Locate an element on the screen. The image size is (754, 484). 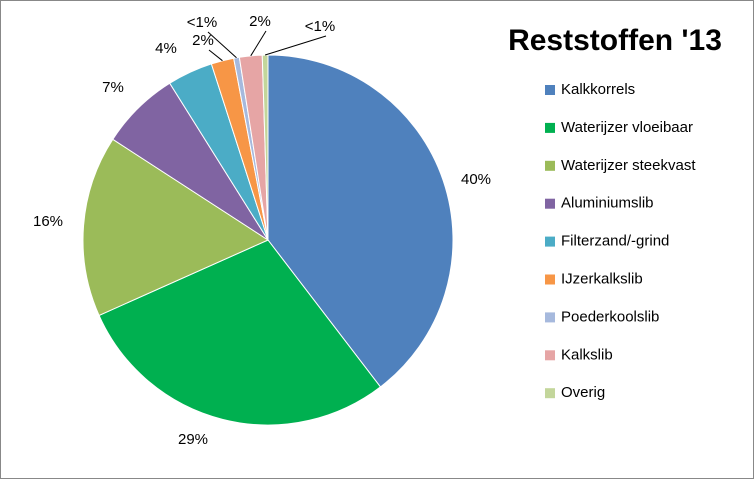
data-label: 29% is located at coordinates (193, 439).